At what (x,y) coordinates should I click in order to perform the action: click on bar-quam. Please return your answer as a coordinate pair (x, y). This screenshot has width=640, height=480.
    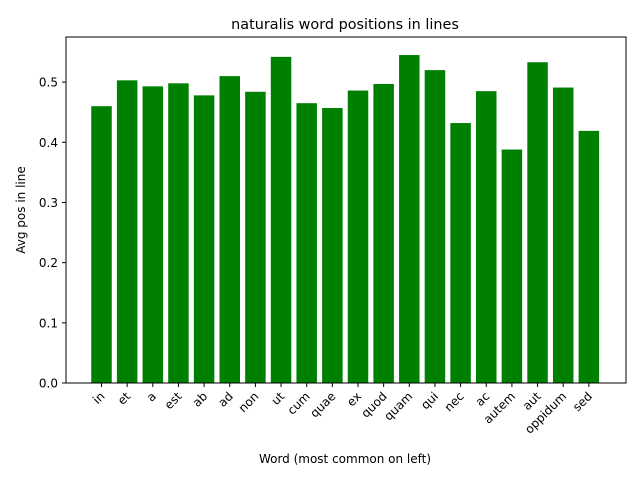
    Looking at the image, I should click on (409, 219).